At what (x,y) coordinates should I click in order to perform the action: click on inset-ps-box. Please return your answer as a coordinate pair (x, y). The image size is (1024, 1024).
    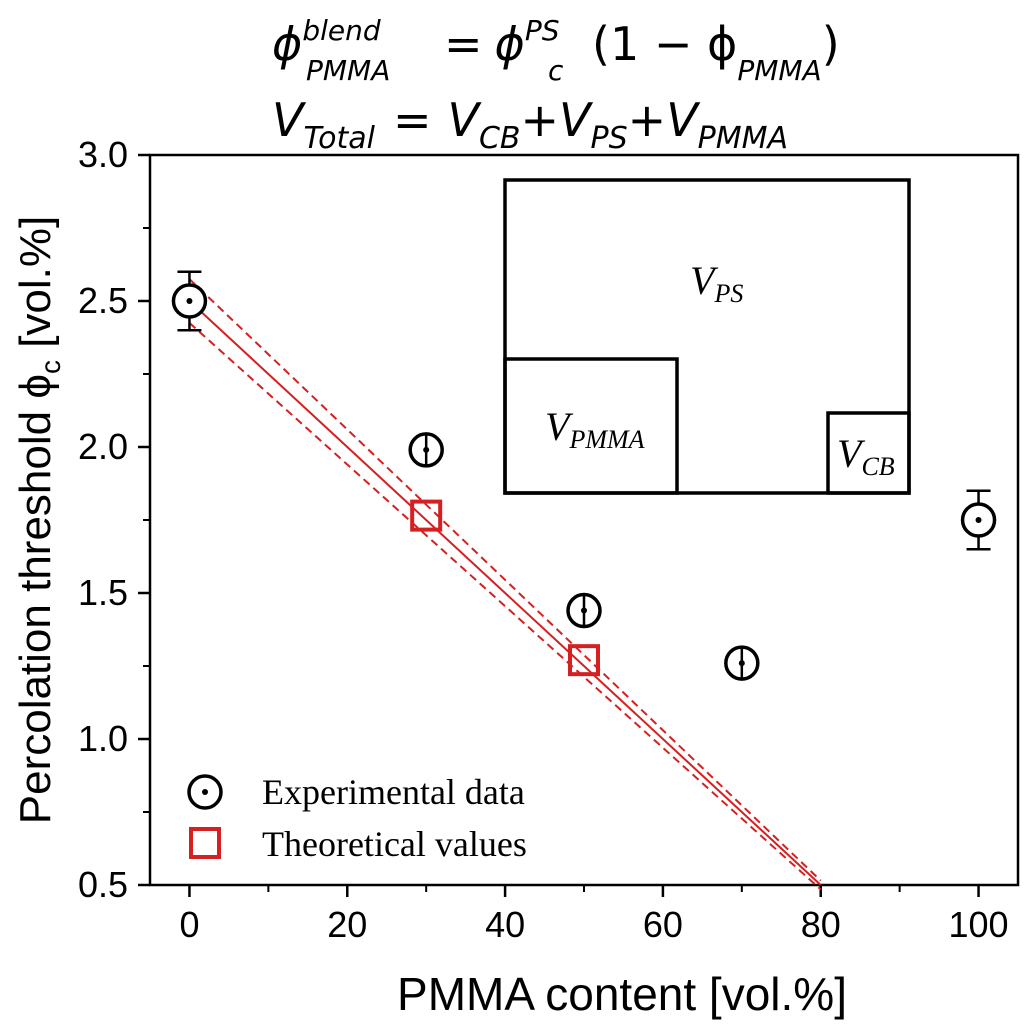
    Looking at the image, I should click on (707, 336).